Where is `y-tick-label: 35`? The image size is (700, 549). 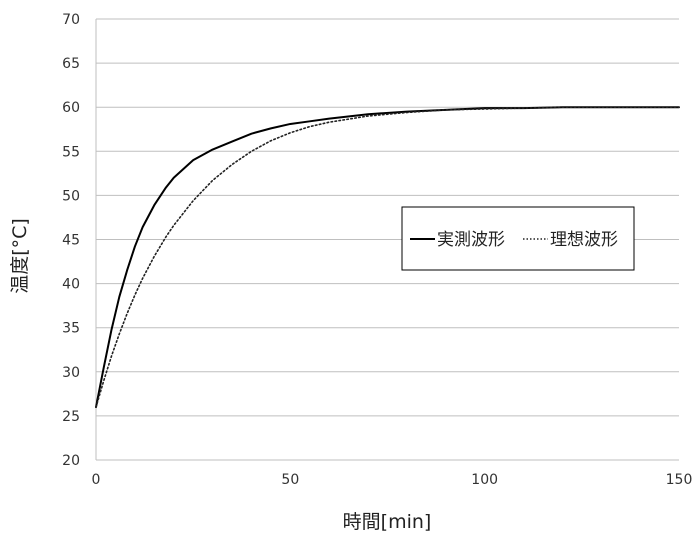
y-tick-label: 35 is located at coordinates (71, 329).